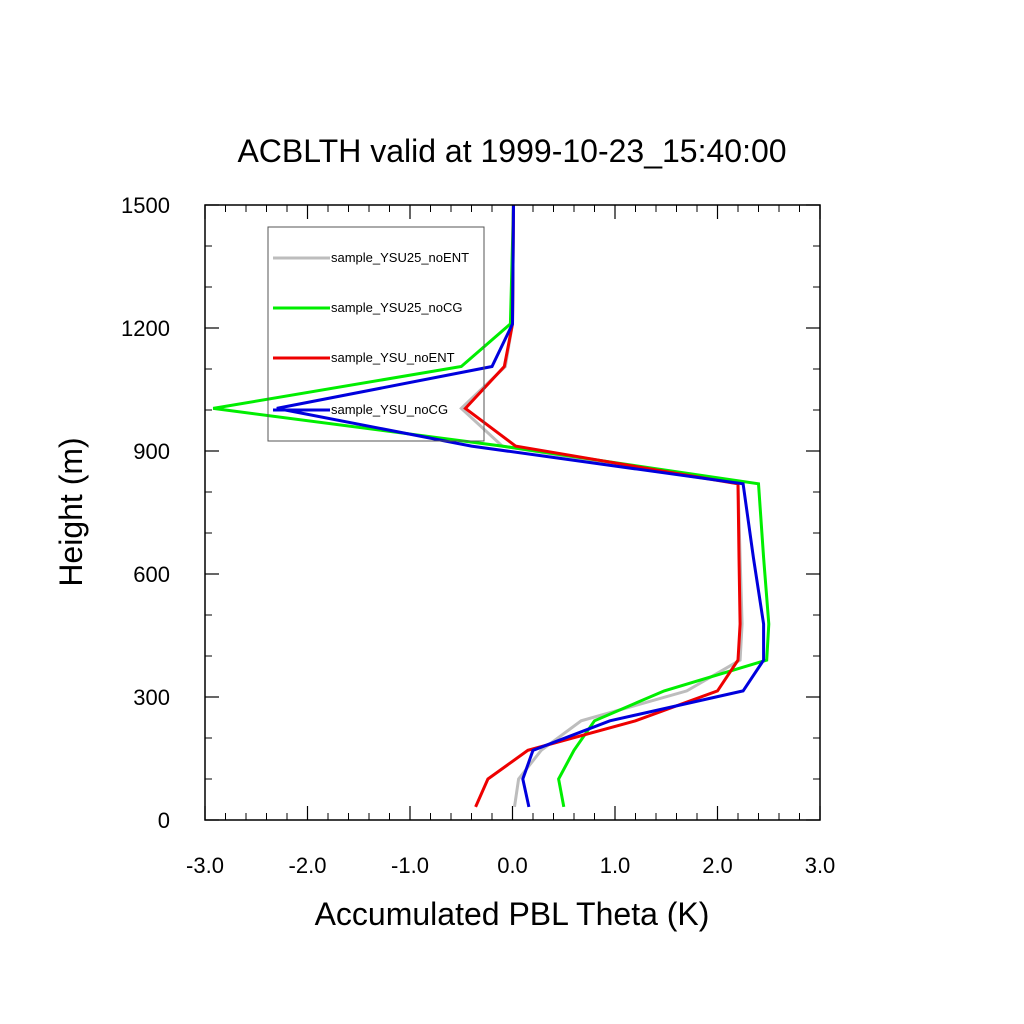 This screenshot has height=1024, width=1024. What do you see at coordinates (145, 513) in the screenshot?
I see `y-tick-labels: 0 300 600 900 1200 1500` at bounding box center [145, 513].